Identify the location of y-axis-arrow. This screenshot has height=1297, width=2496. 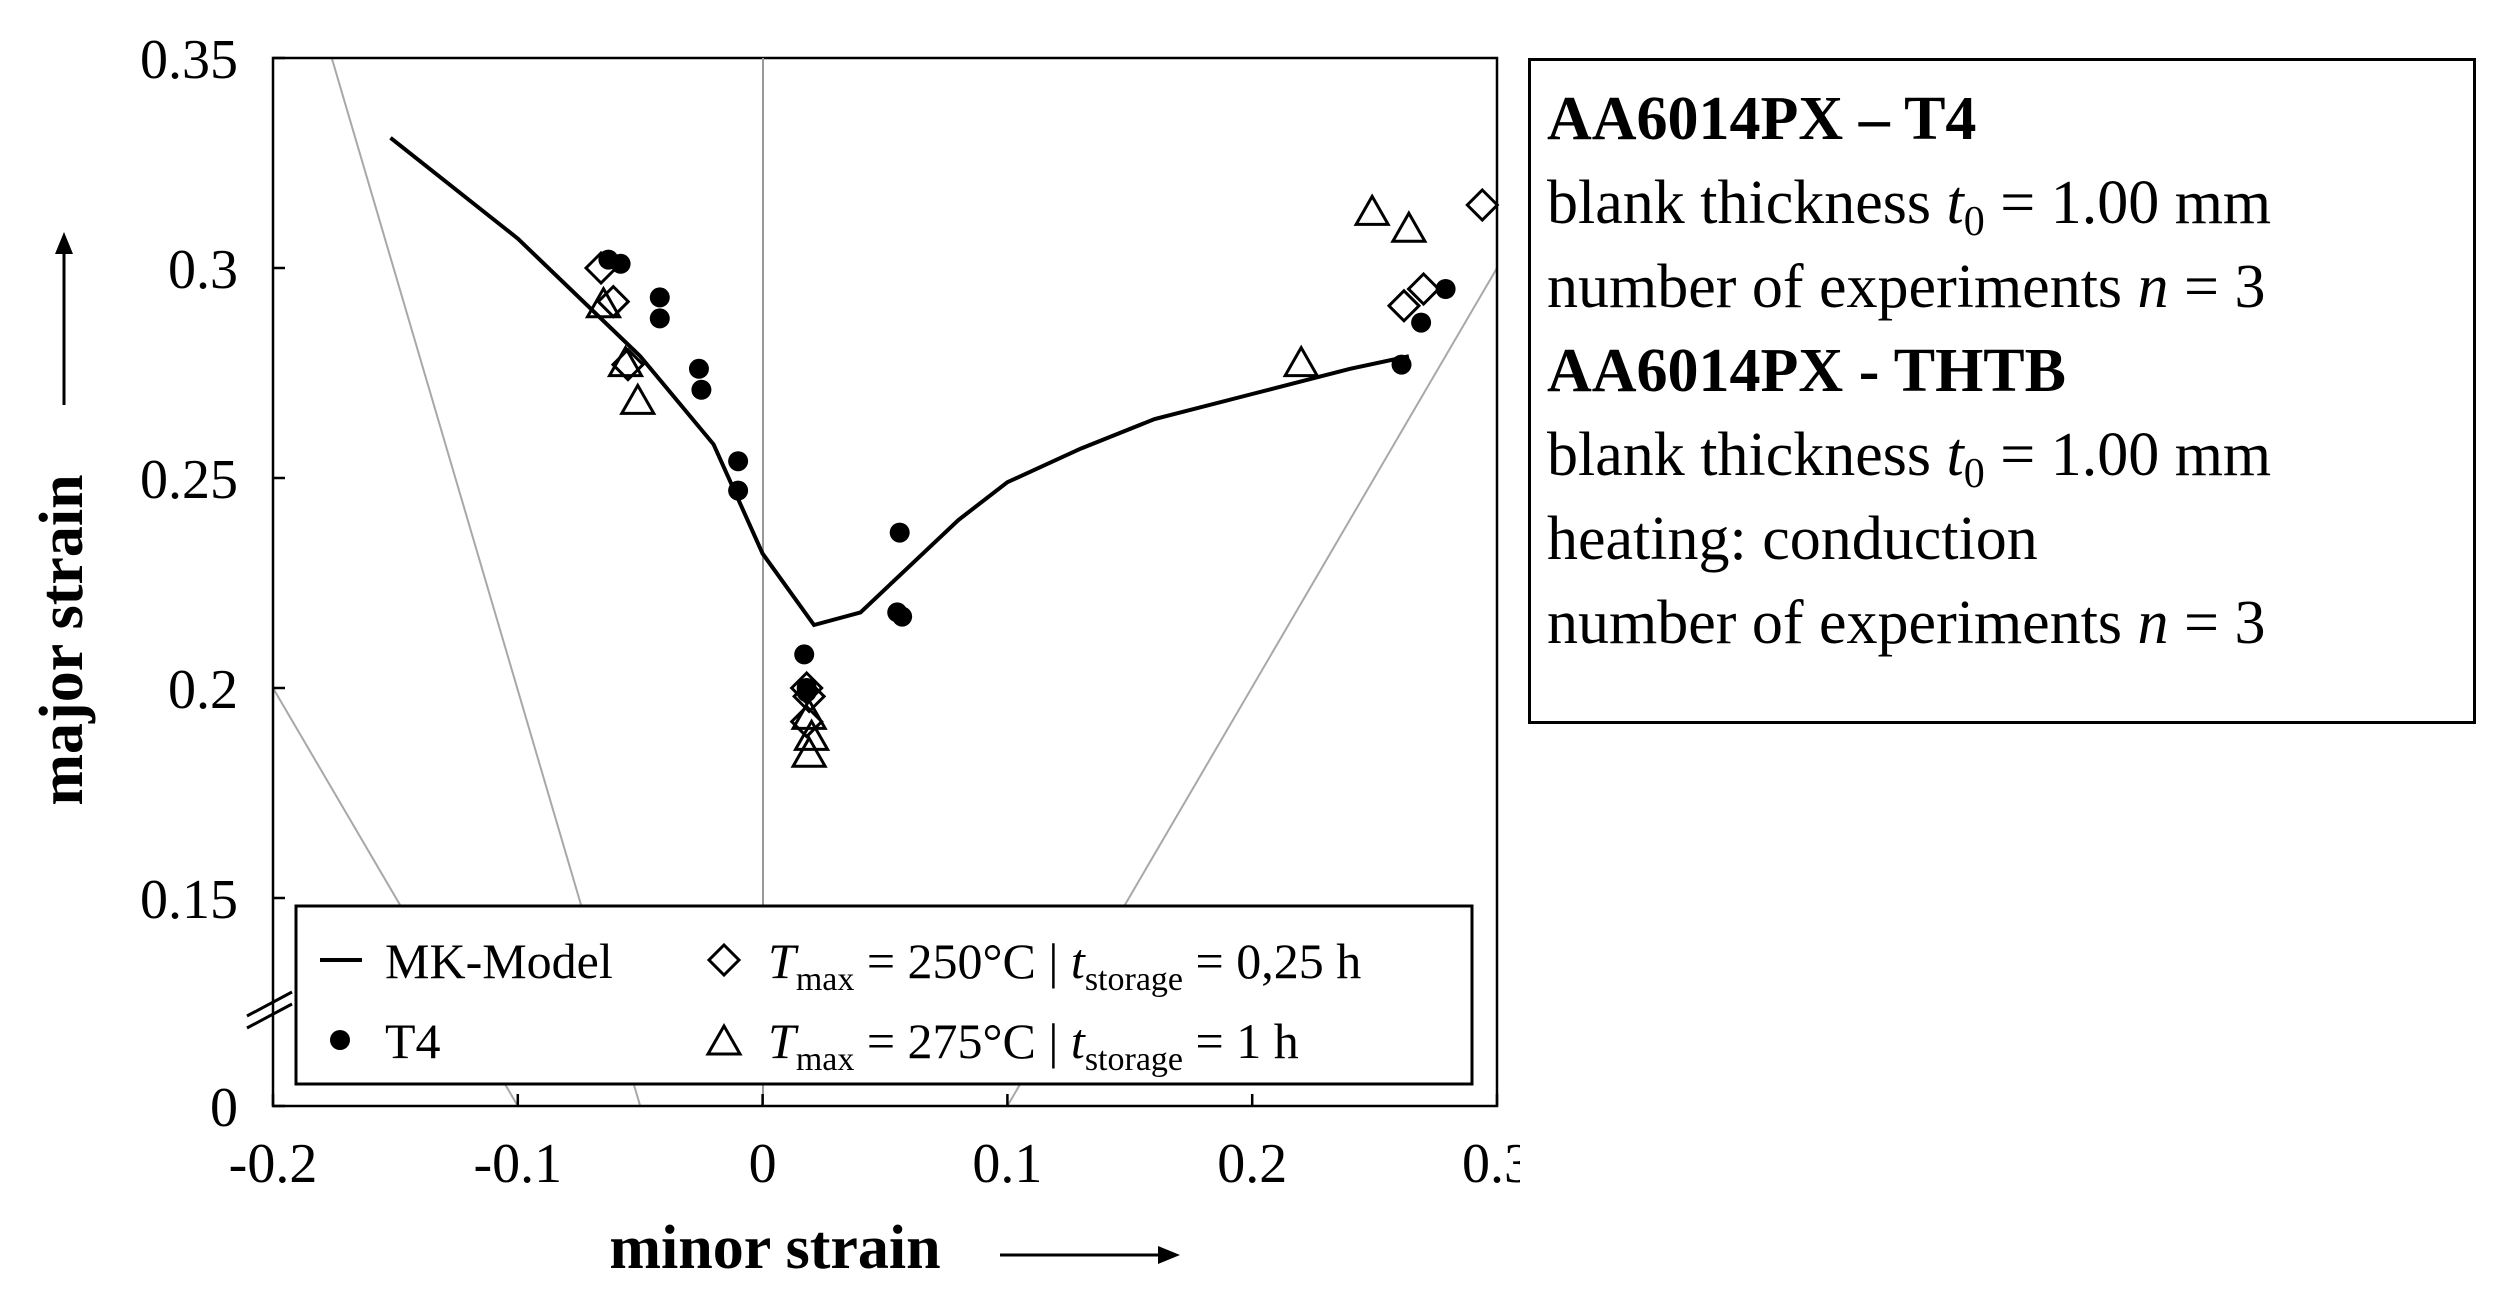
(64, 318).